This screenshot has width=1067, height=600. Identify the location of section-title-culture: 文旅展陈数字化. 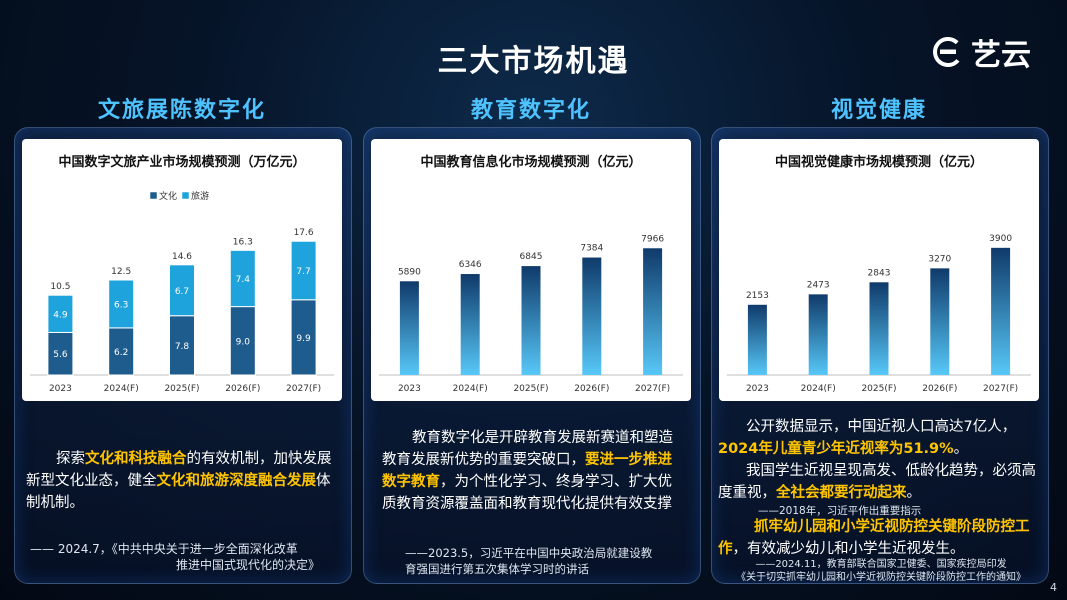
(181, 110).